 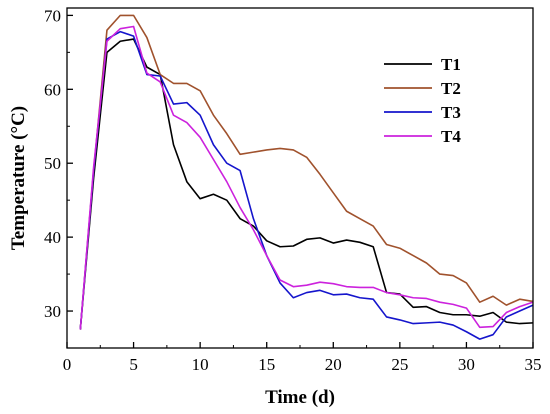 What do you see at coordinates (67, 364) in the screenshot?
I see `x-tick-label: 0` at bounding box center [67, 364].